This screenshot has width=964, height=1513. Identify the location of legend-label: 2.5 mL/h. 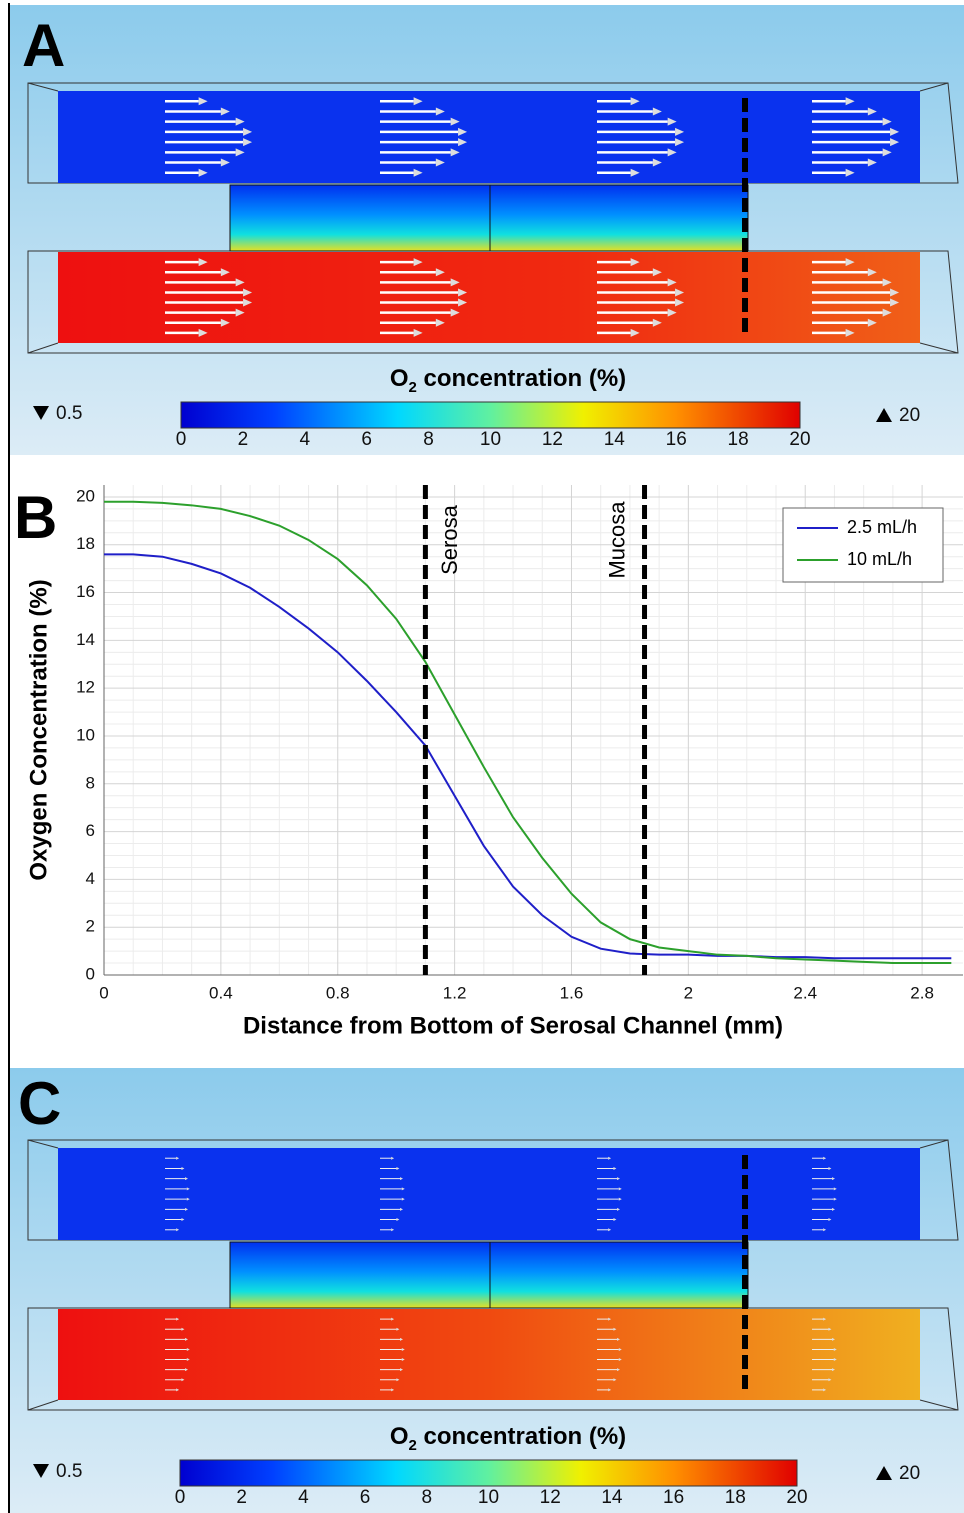
(882, 527).